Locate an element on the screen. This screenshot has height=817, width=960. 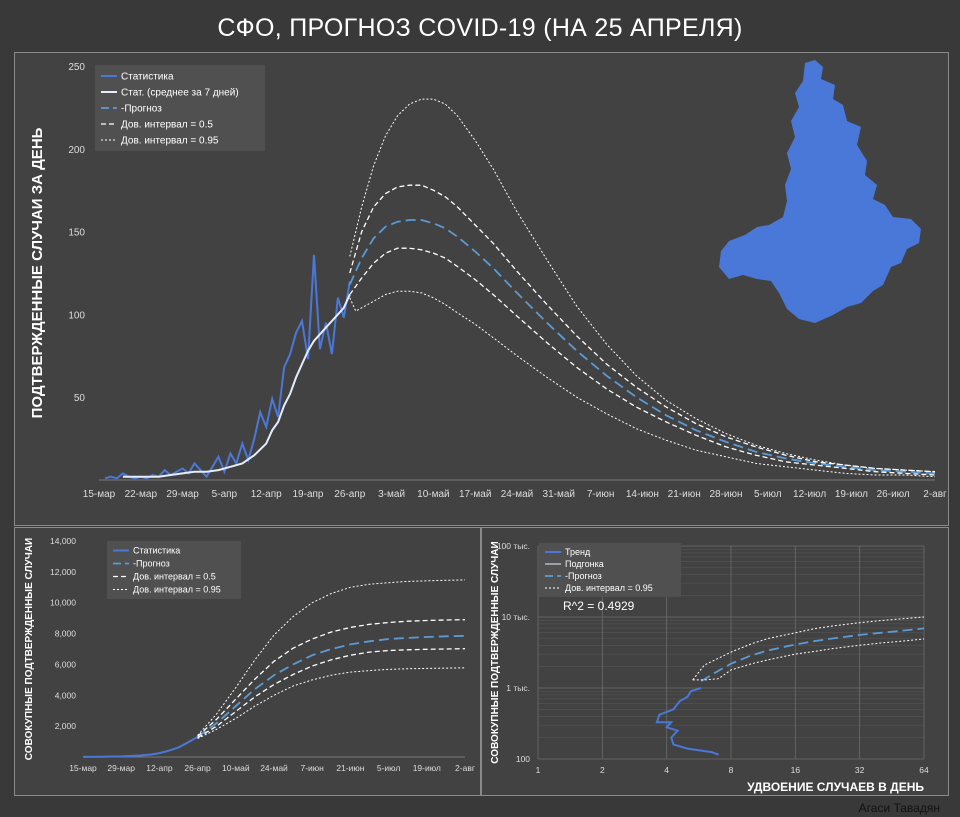
y-tick-label: 14,000 is located at coordinates (63, 541).